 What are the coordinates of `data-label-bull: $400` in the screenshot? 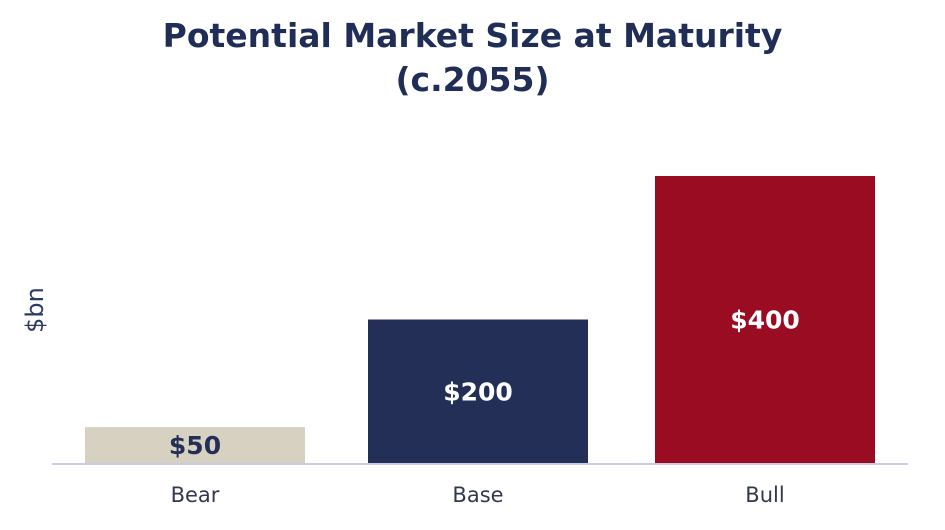 It's located at (765, 320).